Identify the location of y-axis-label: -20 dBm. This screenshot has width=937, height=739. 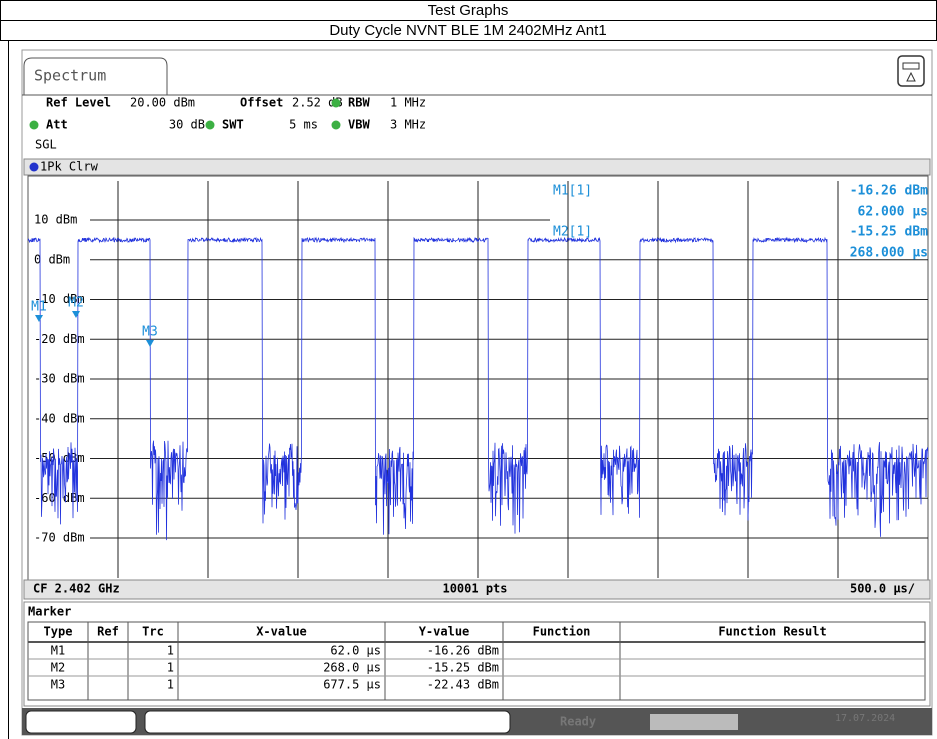
(59, 339).